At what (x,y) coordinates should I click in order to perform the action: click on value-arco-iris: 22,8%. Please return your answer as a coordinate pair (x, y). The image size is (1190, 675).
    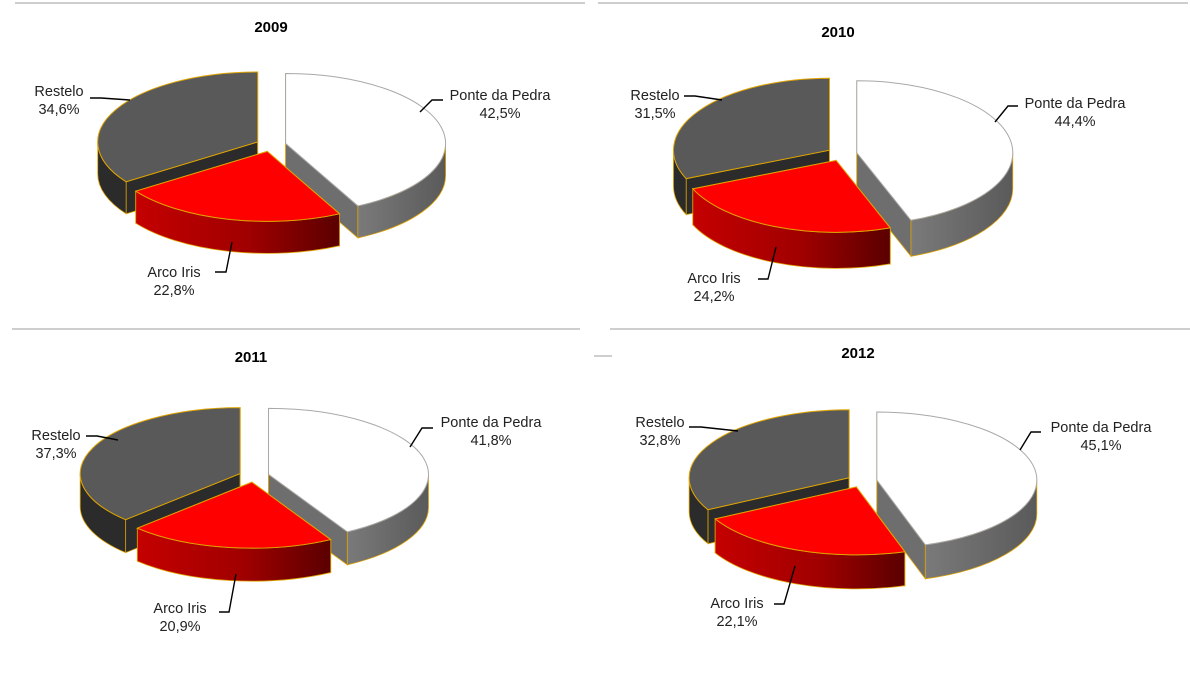
    Looking at the image, I should click on (173, 291).